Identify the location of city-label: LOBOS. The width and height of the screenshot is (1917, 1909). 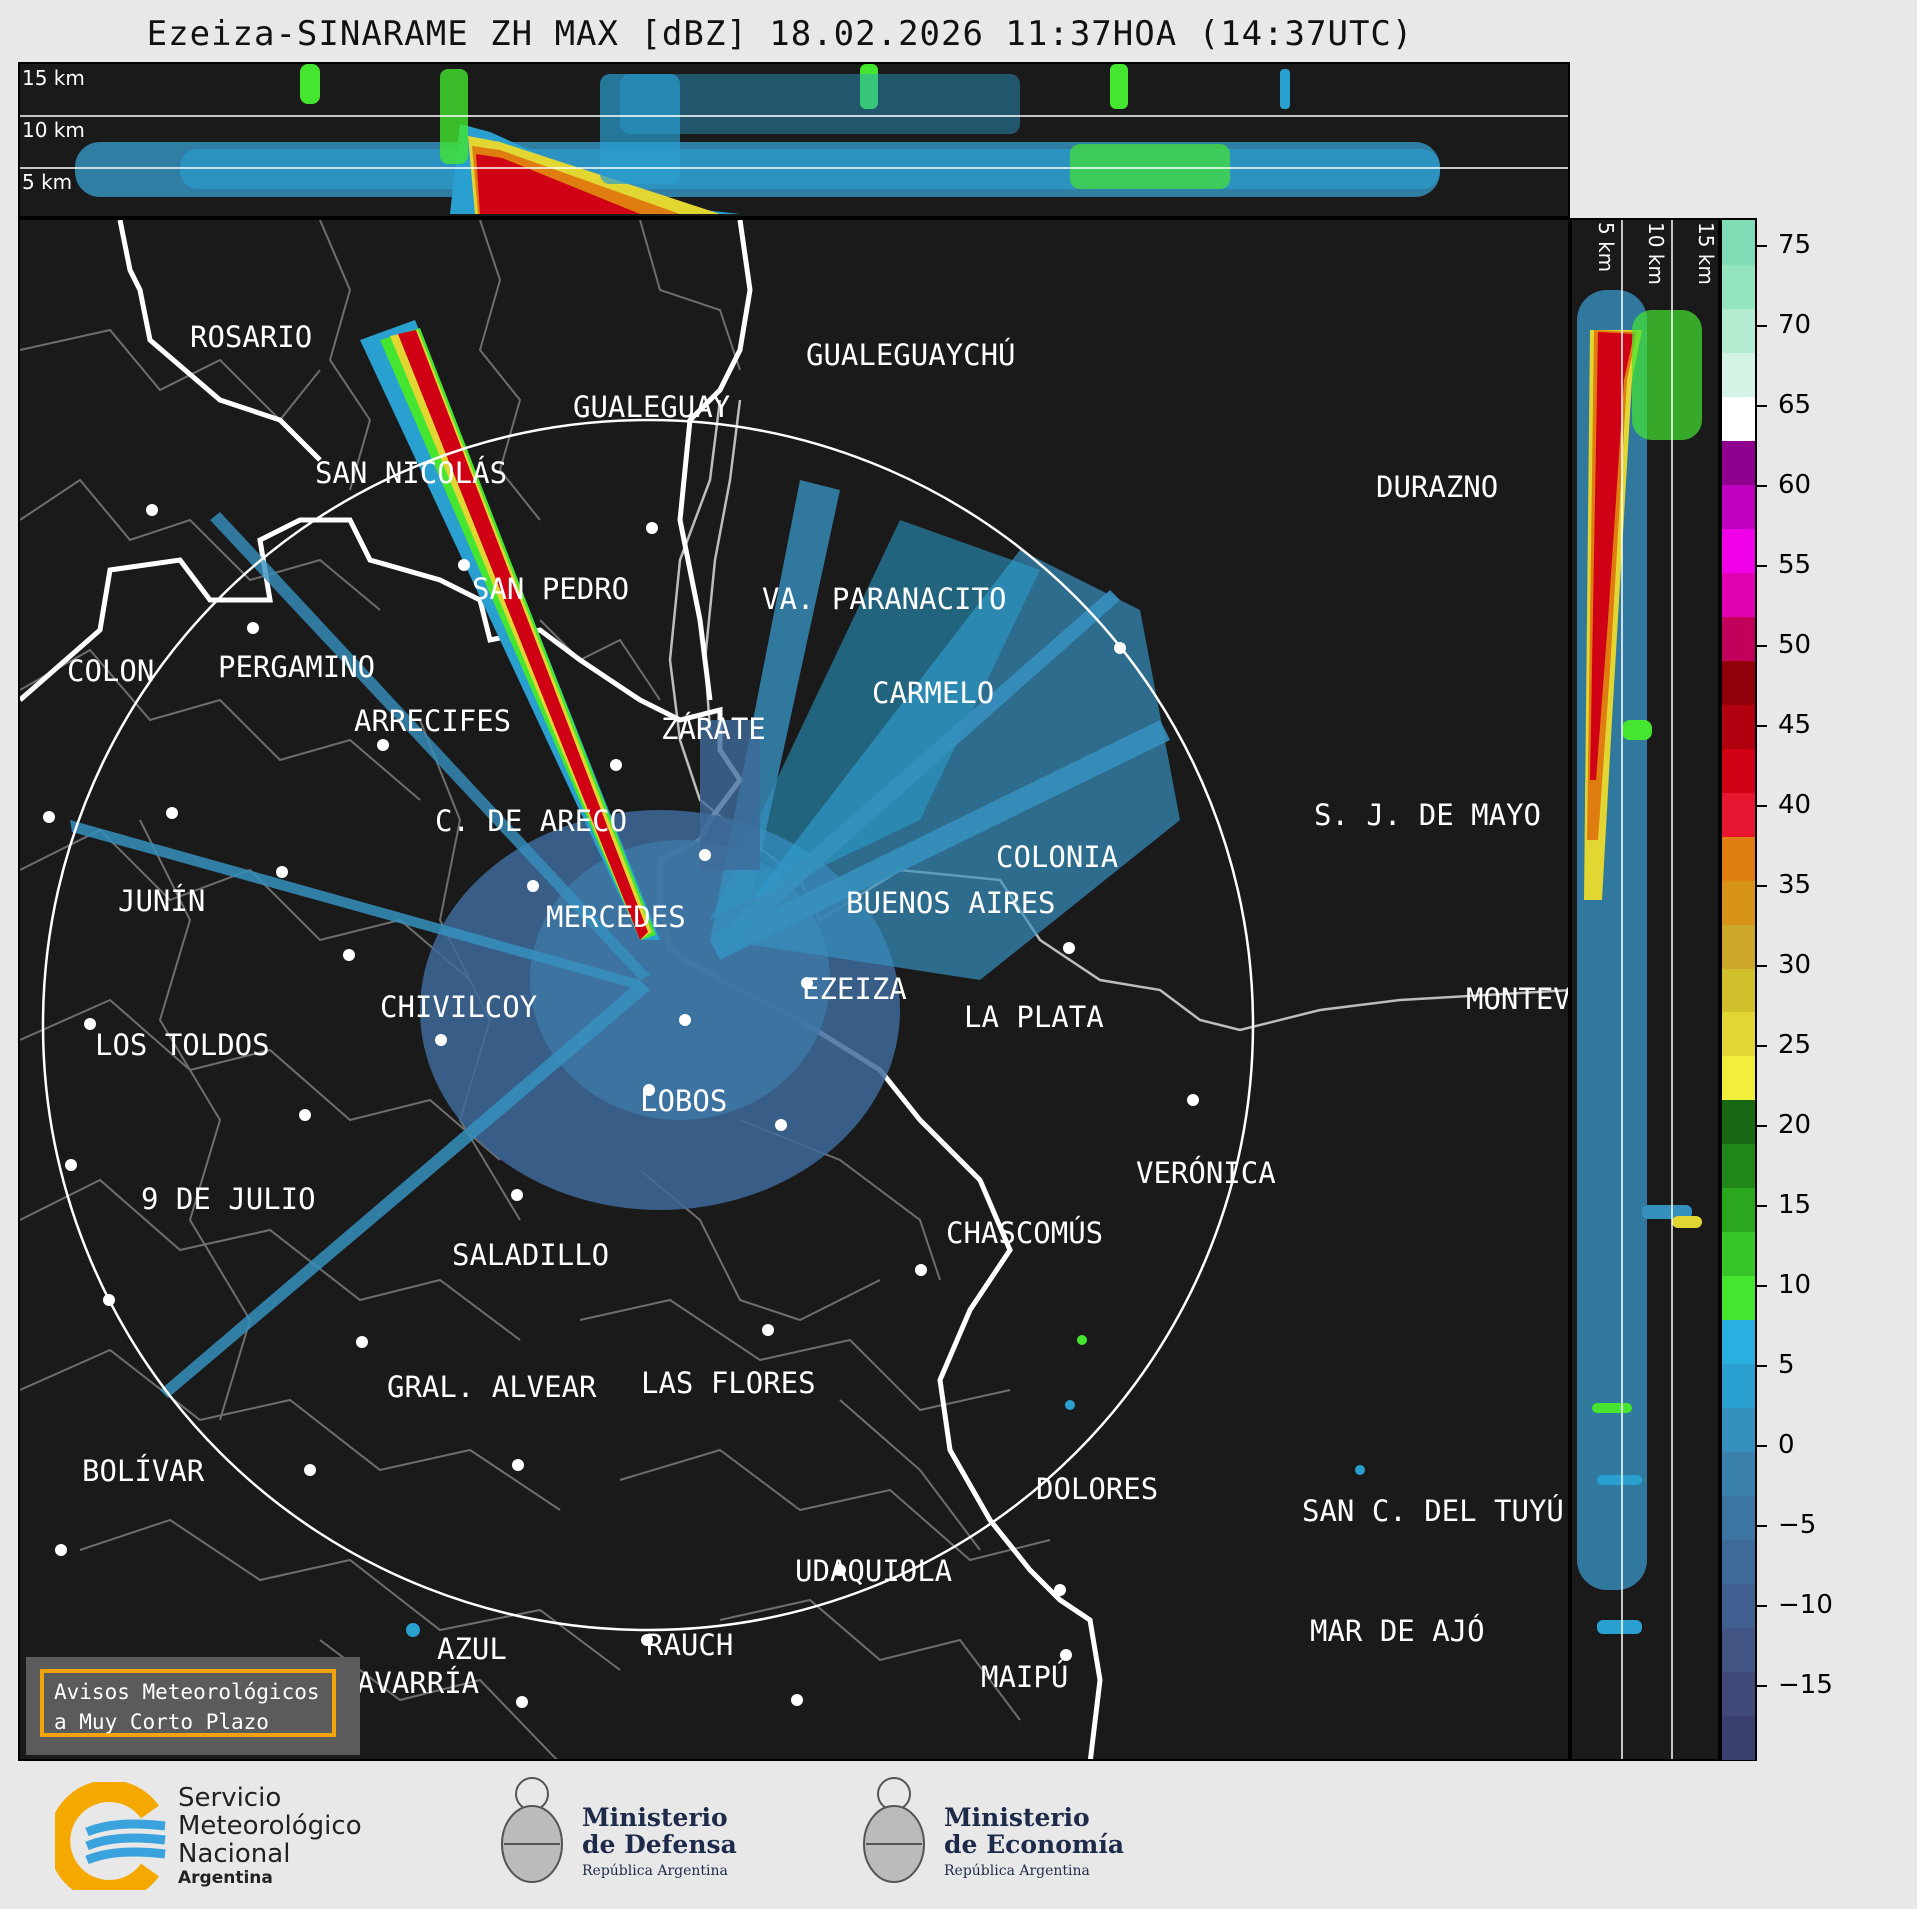
(684, 1101).